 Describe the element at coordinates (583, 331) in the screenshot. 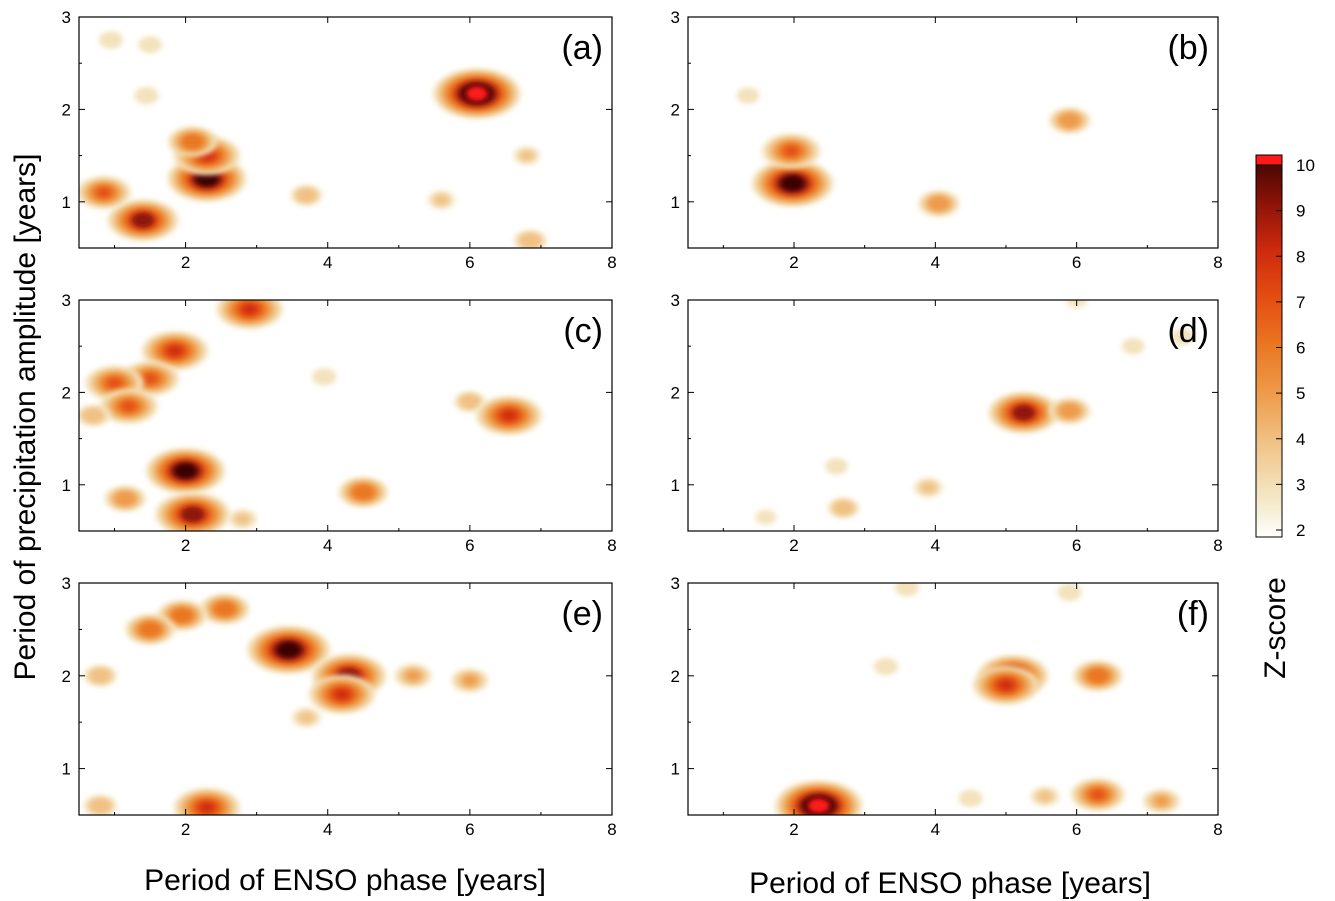

I see `panel-label: (c)` at that location.